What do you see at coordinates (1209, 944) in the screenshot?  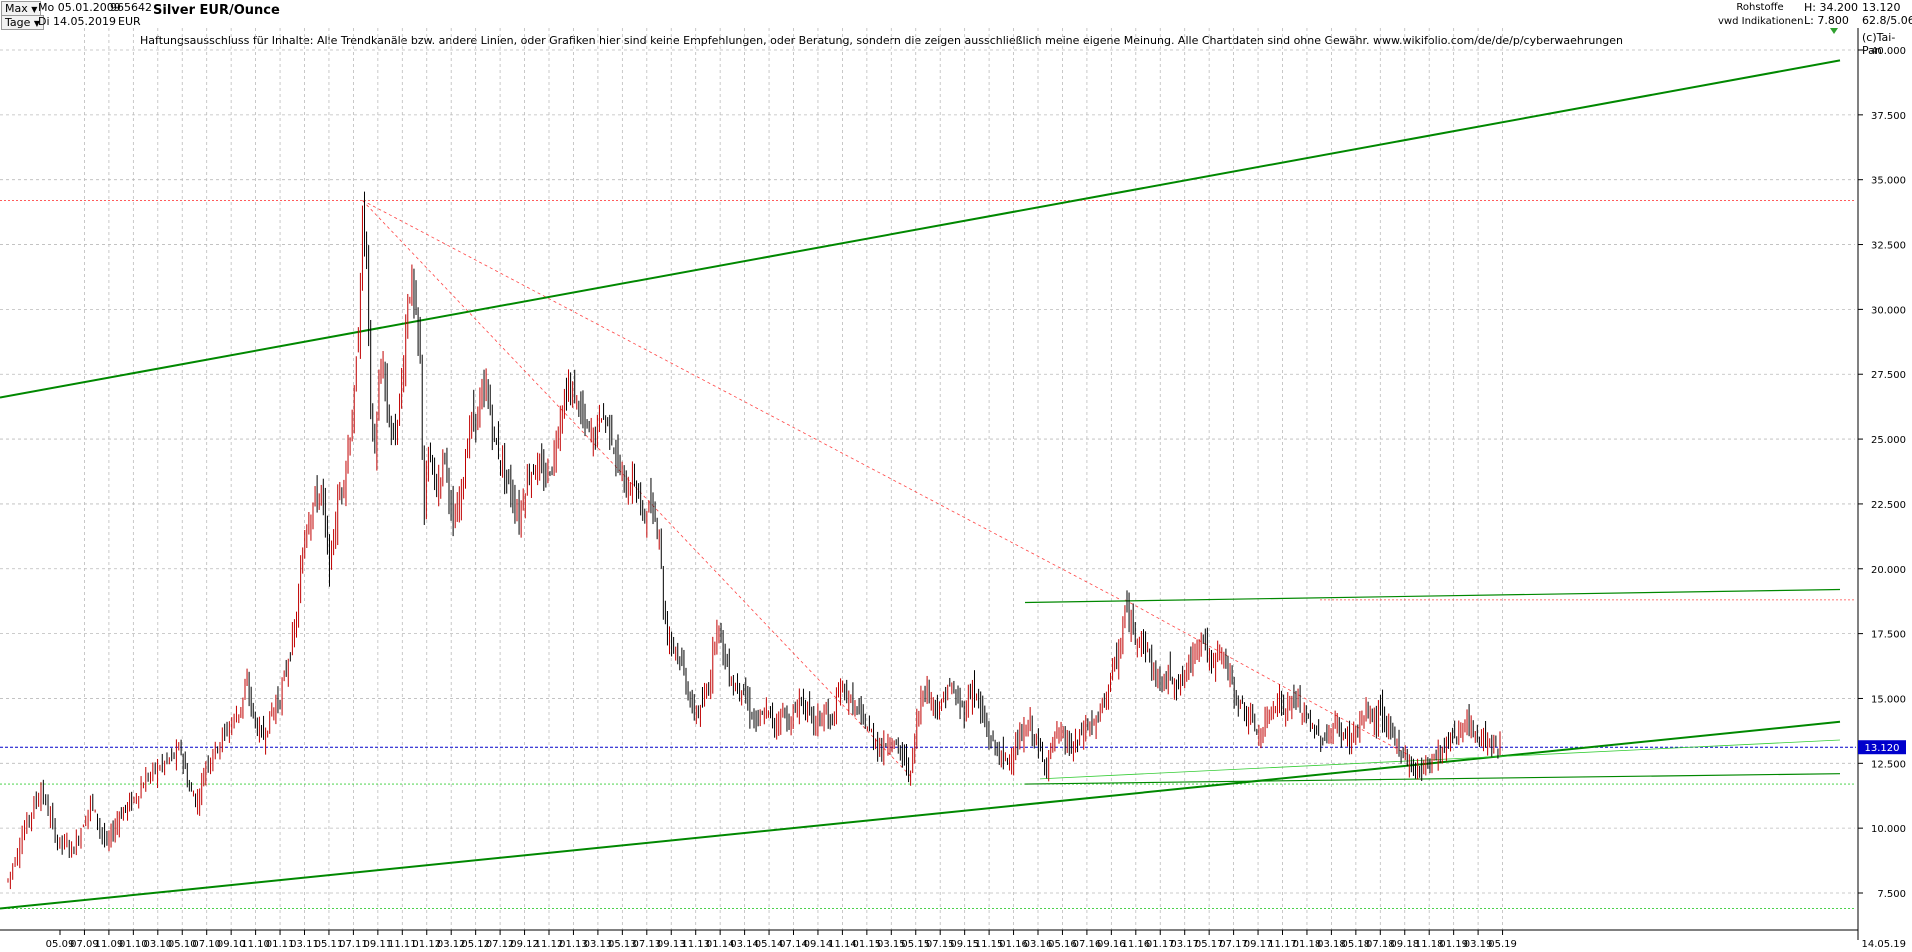 I see `x-tick-label: 05.17` at bounding box center [1209, 944].